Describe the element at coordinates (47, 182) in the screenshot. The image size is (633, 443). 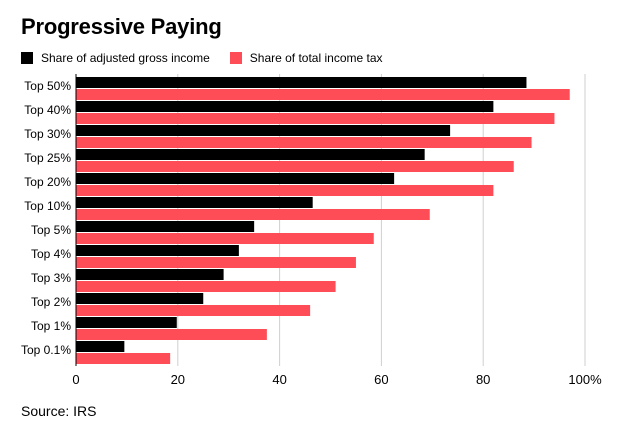
I see `category-label: Top 20%` at that location.